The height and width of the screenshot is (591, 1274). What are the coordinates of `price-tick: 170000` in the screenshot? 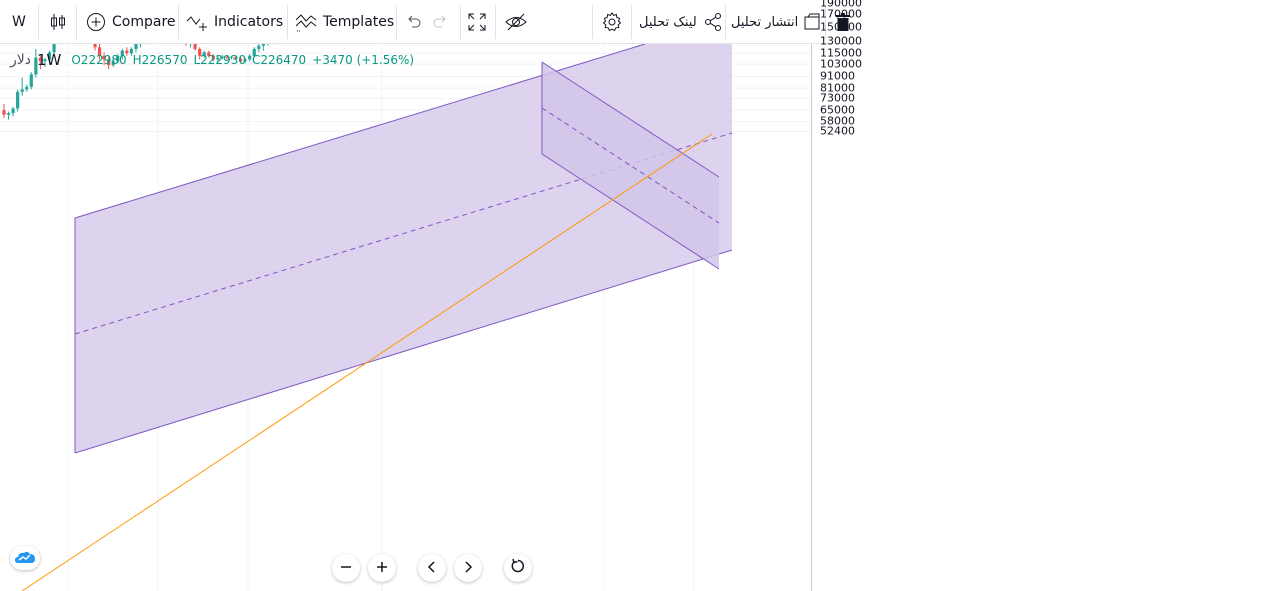 It's located at (841, 14).